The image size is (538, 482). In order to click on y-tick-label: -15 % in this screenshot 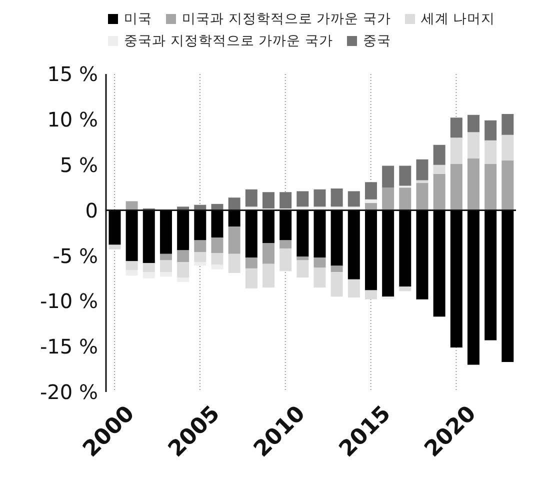, I will do `click(69, 346)`.